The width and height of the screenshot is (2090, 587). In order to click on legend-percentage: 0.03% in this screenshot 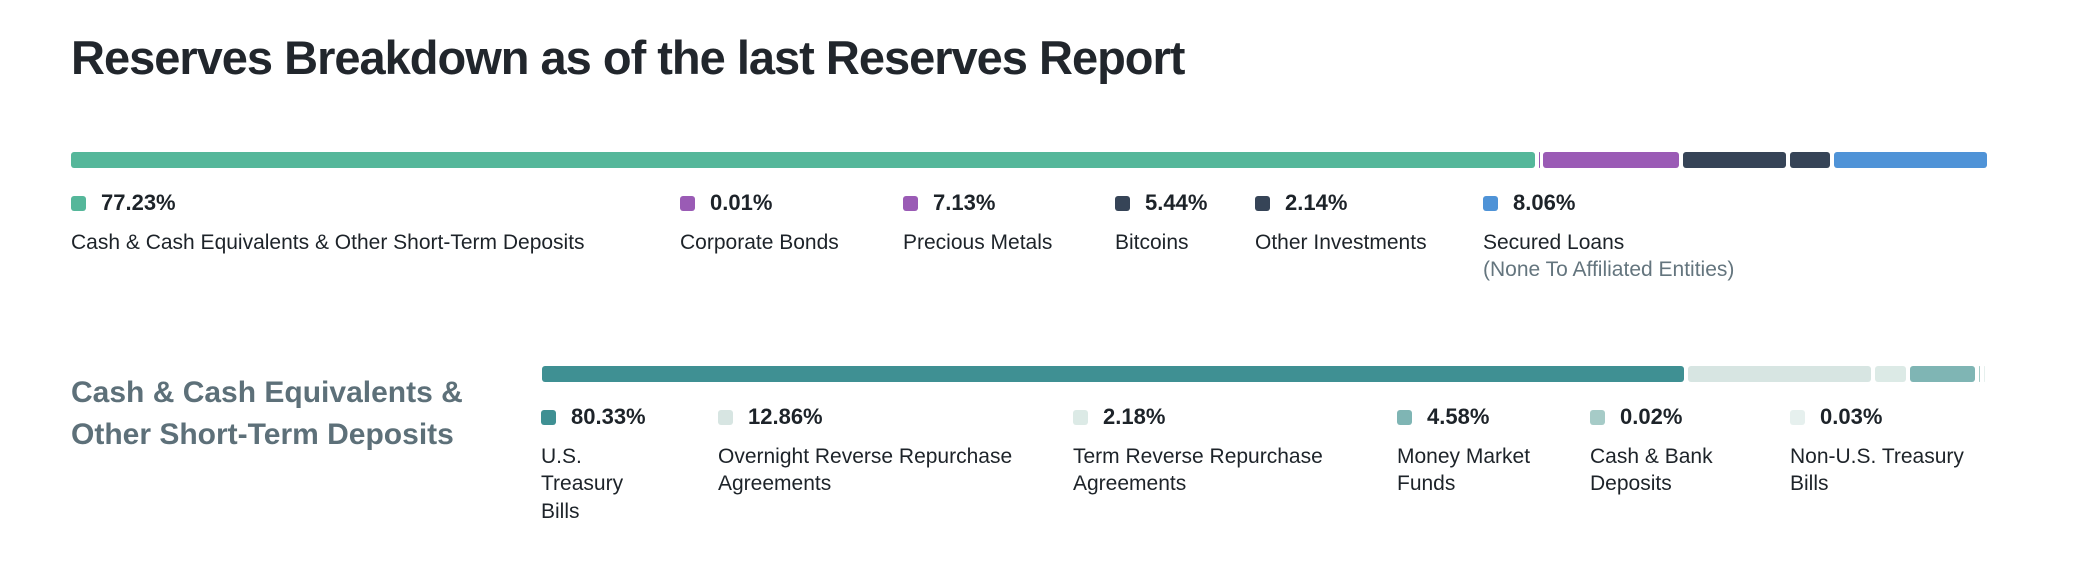, I will do `click(1851, 416)`.